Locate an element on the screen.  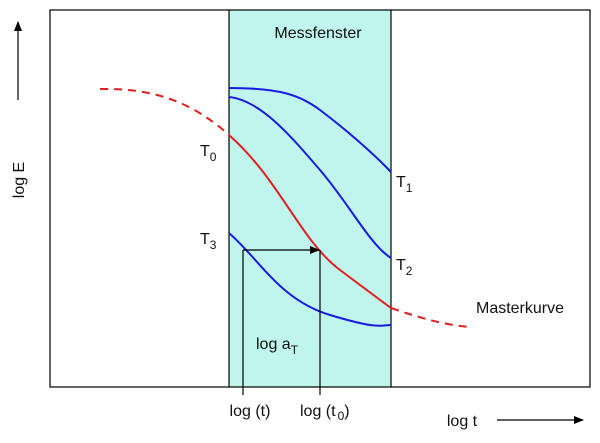
window-title: Messfenster is located at coordinates (318, 33).